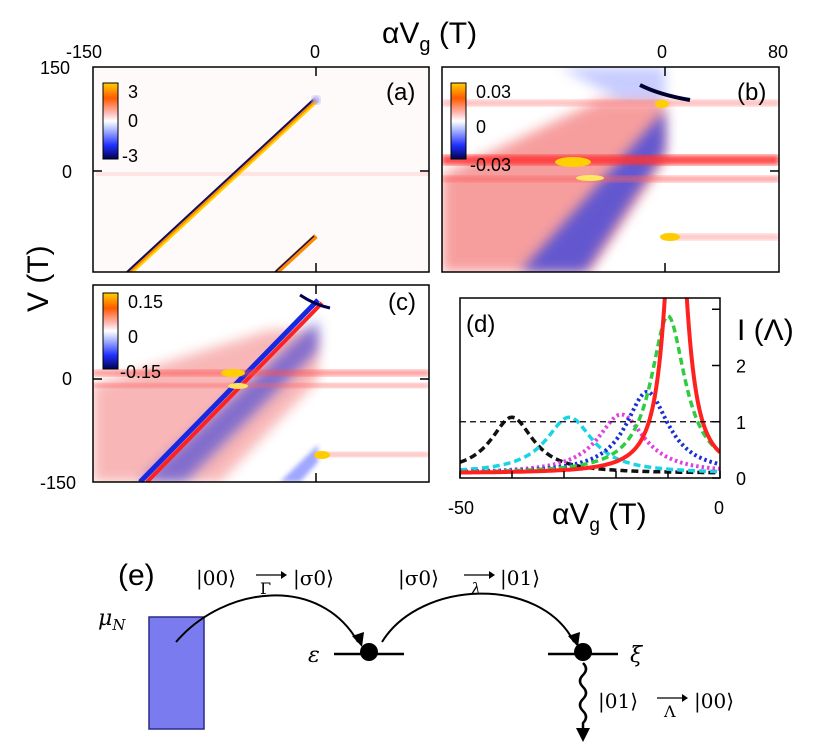  What do you see at coordinates (313, 578) in the screenshot?
I see `transition-1-to: |σ0⟩` at bounding box center [313, 578].